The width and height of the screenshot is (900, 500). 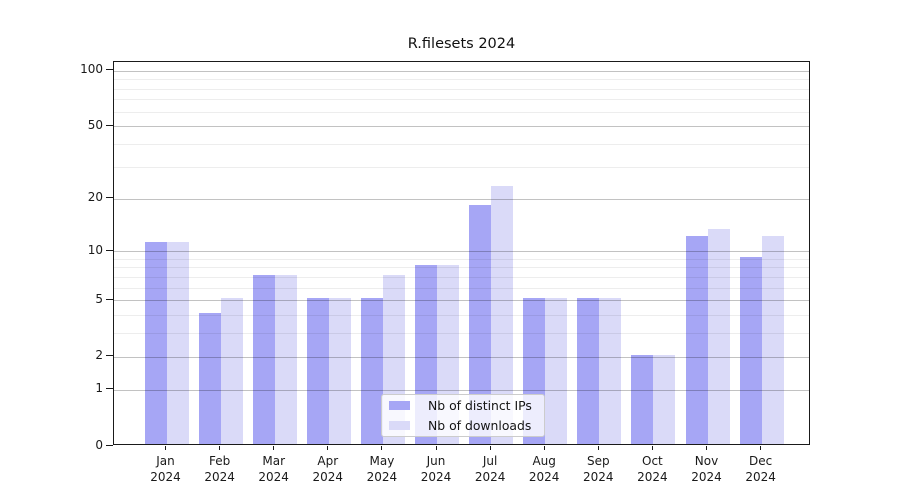 I want to click on y-tick-label-20: 20, so click(x=95, y=197).